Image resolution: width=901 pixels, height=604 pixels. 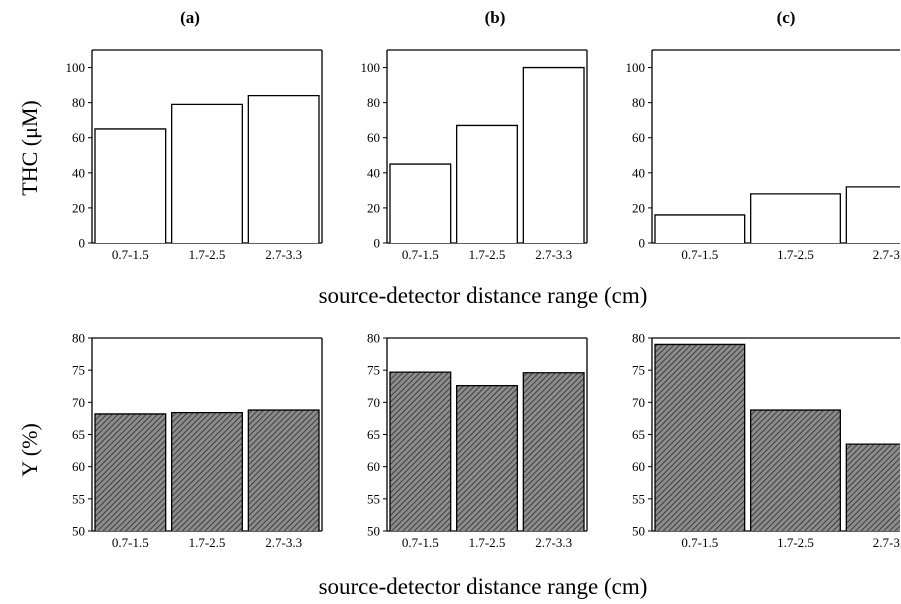 What do you see at coordinates (29, 450) in the screenshot?
I see `bottom-y-axis-label: Y (%)` at bounding box center [29, 450].